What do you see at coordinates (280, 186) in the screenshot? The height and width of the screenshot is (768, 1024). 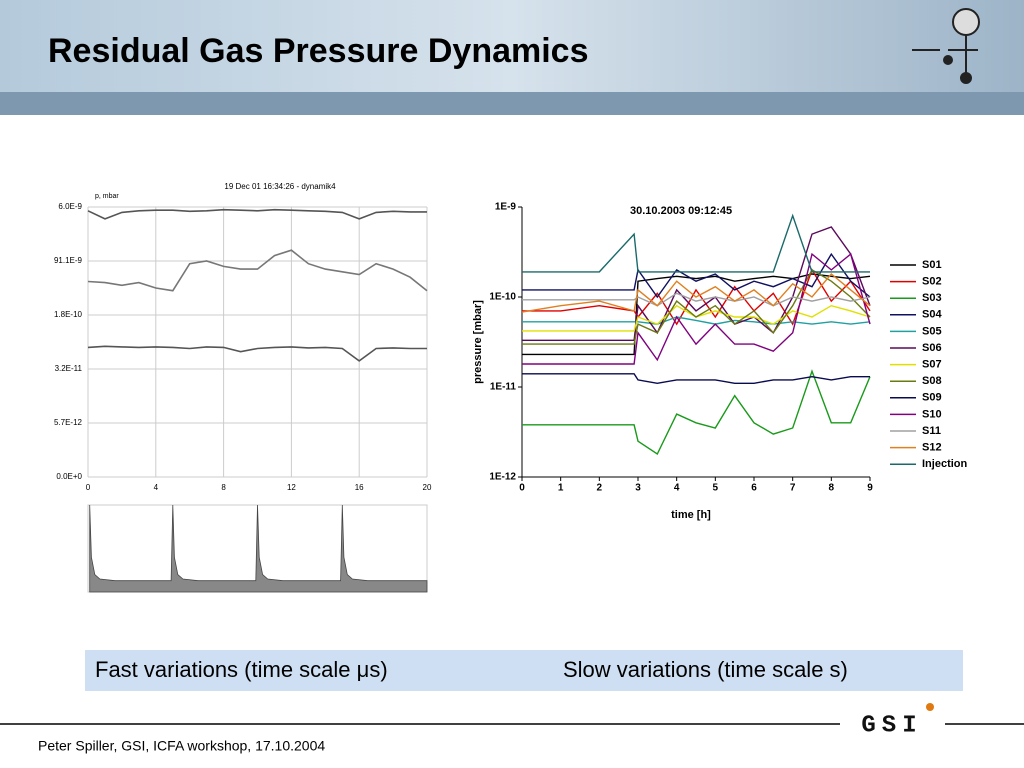 I see `chart-title: 19 Dec 01 16:34:26 - dynamik4` at bounding box center [280, 186].